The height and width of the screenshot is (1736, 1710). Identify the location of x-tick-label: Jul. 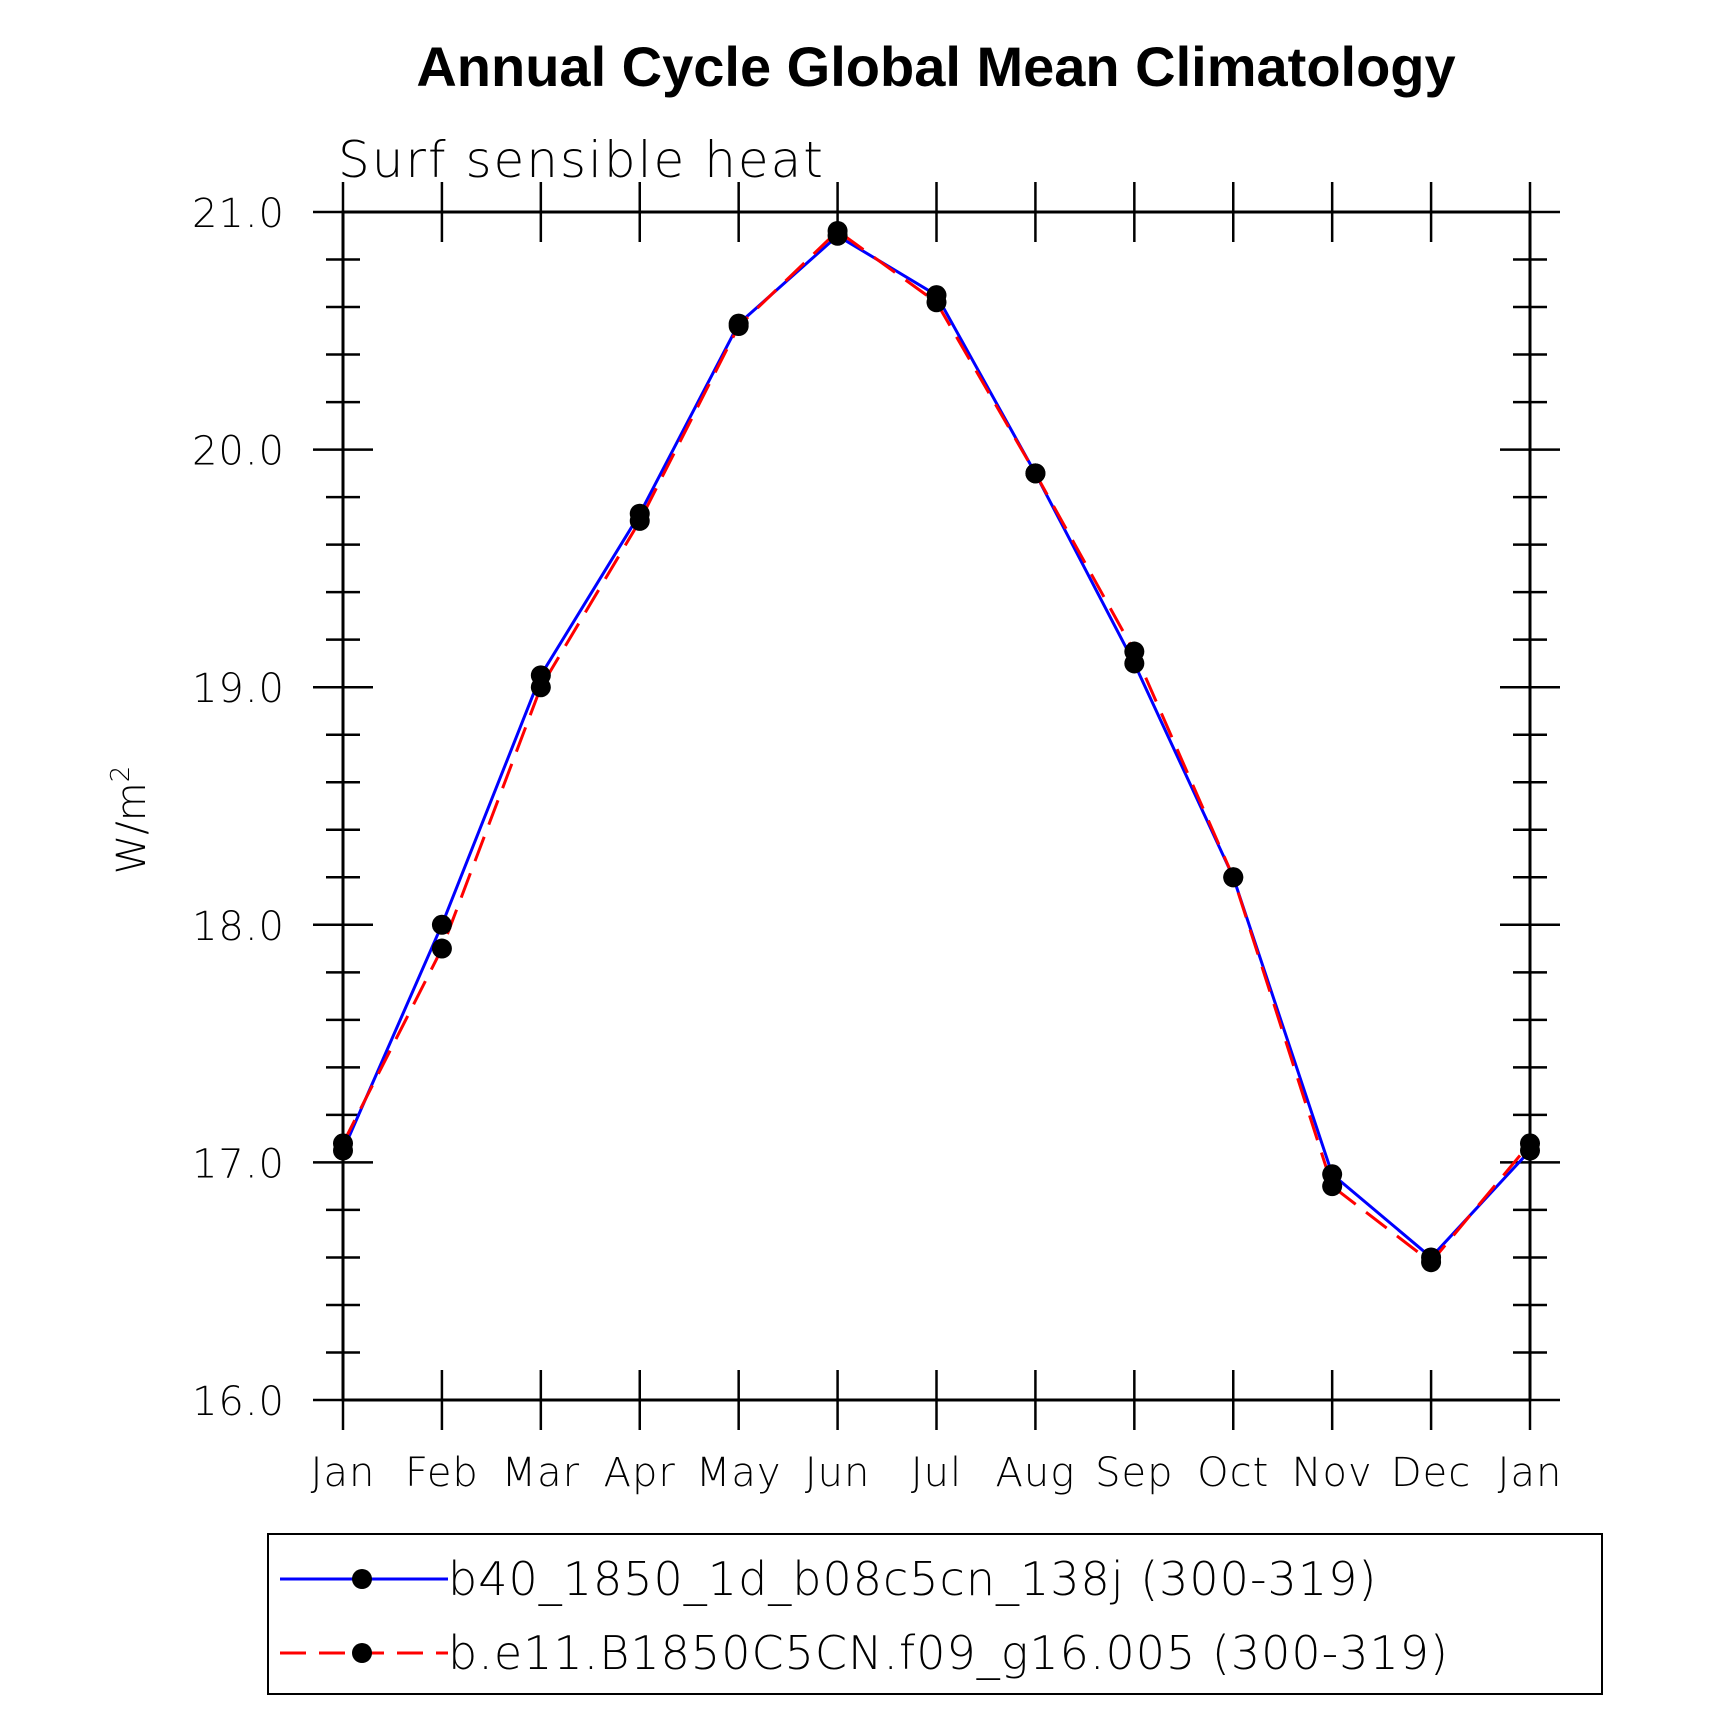
(936, 1473).